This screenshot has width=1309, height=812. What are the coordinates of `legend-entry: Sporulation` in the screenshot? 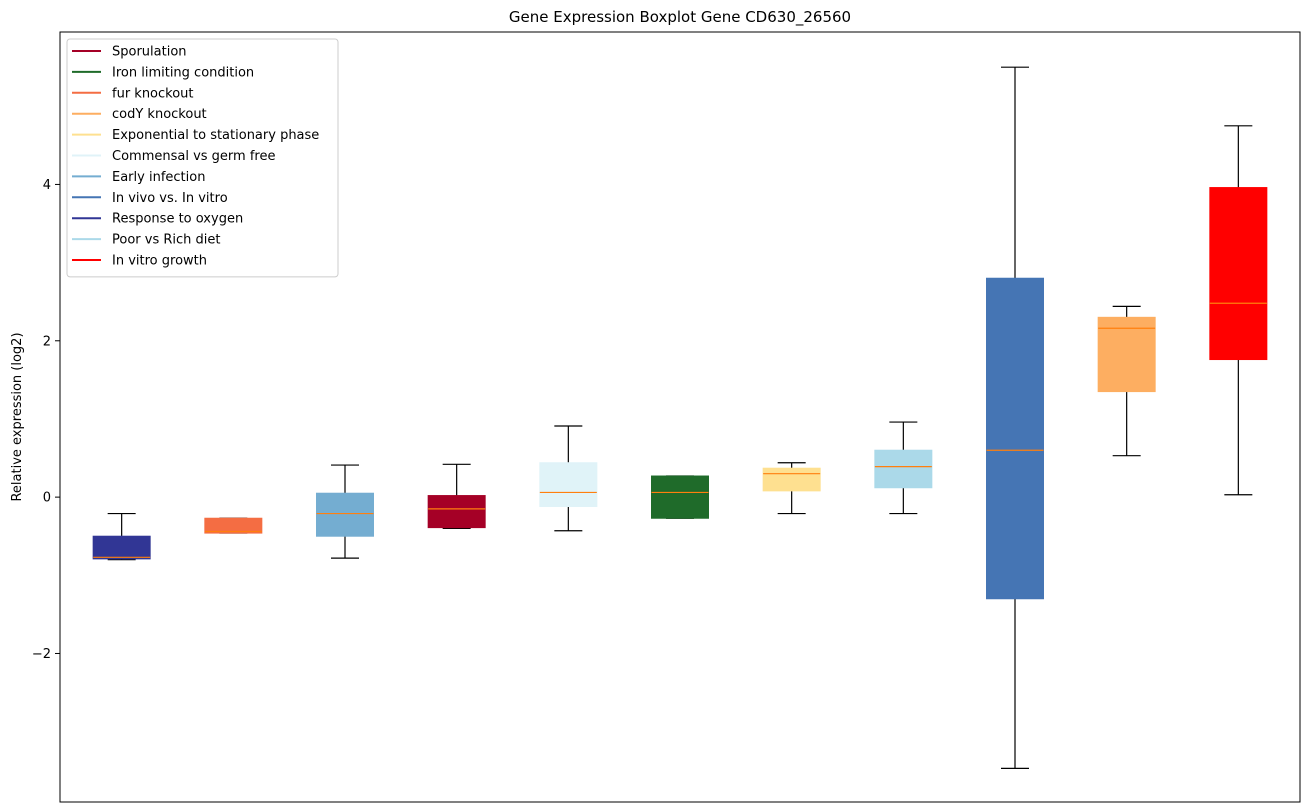 It's located at (129, 52).